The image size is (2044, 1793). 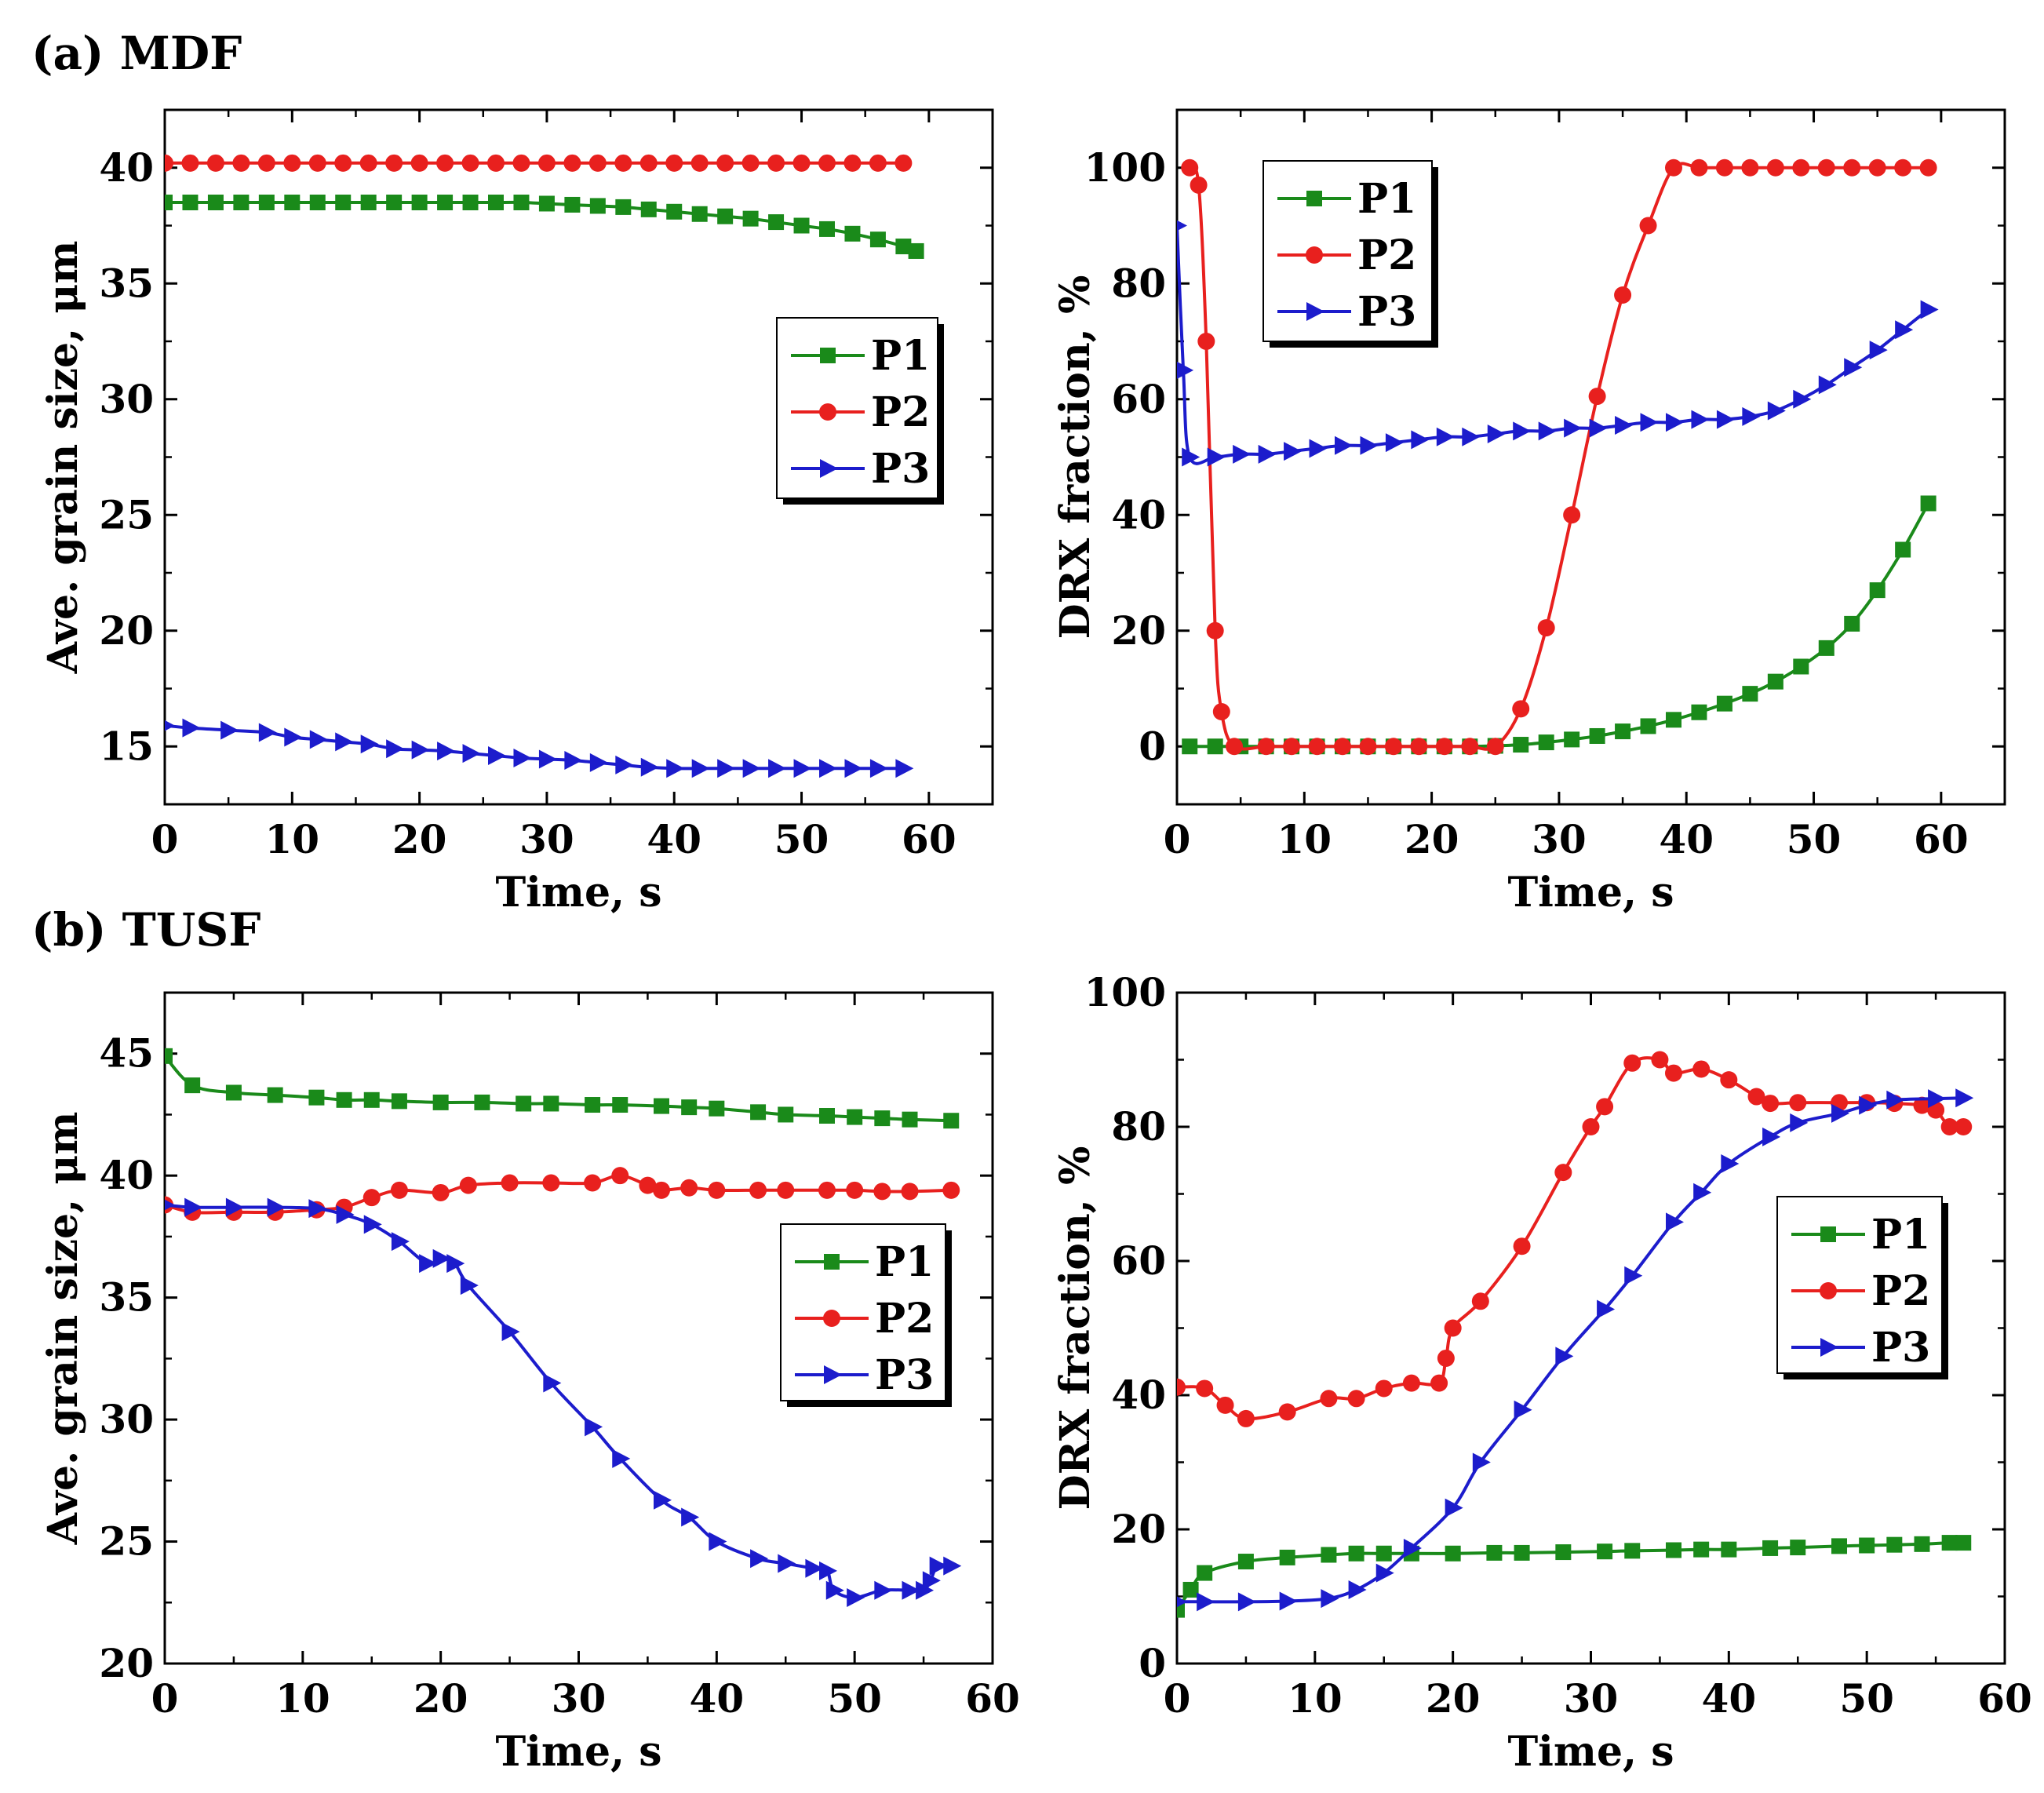 What do you see at coordinates (1559, 625) in the screenshot?
I see `series-P1` at bounding box center [1559, 625].